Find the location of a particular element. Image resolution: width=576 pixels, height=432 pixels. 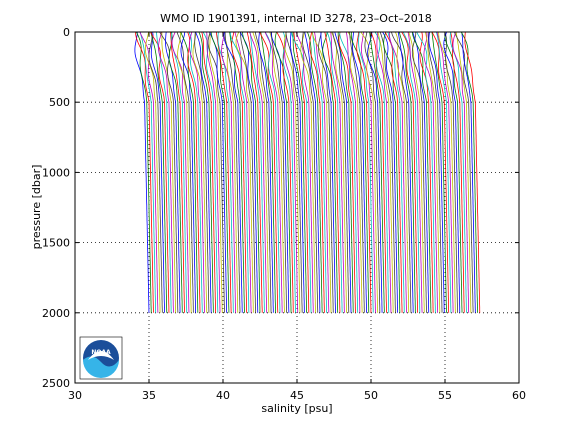

noaa-logo: NOAA is located at coordinates (101, 358).